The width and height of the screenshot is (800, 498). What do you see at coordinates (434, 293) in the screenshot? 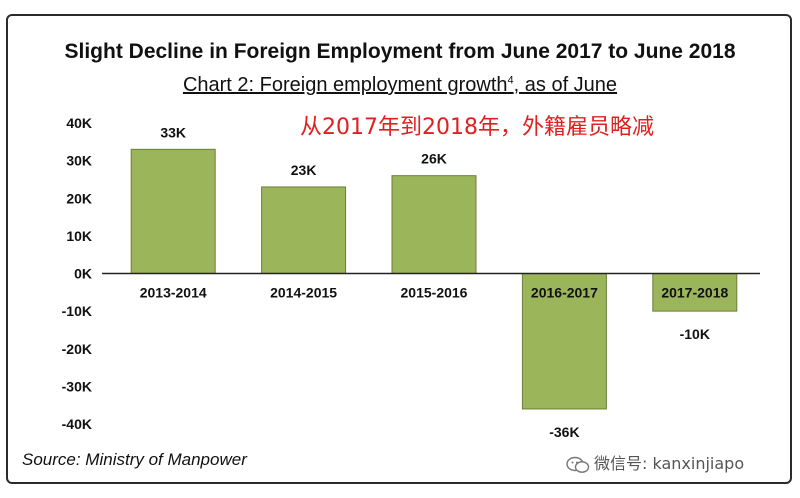
I see `x-category-label: 2015-2016` at bounding box center [434, 293].